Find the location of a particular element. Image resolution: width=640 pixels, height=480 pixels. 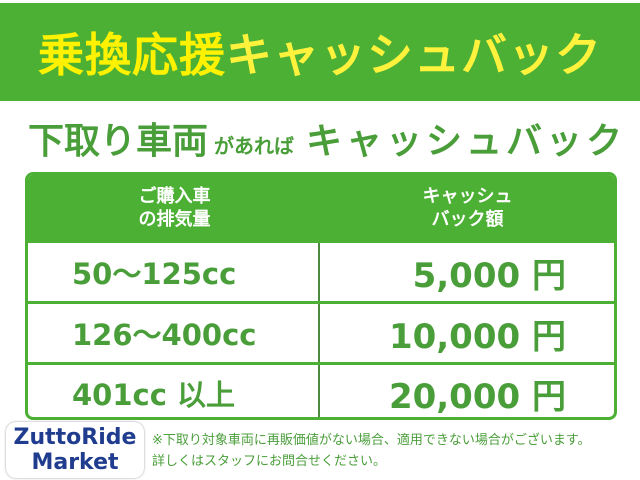

subtitle: 下取り車両 があれば キャッシュバック is located at coordinates (328, 137).